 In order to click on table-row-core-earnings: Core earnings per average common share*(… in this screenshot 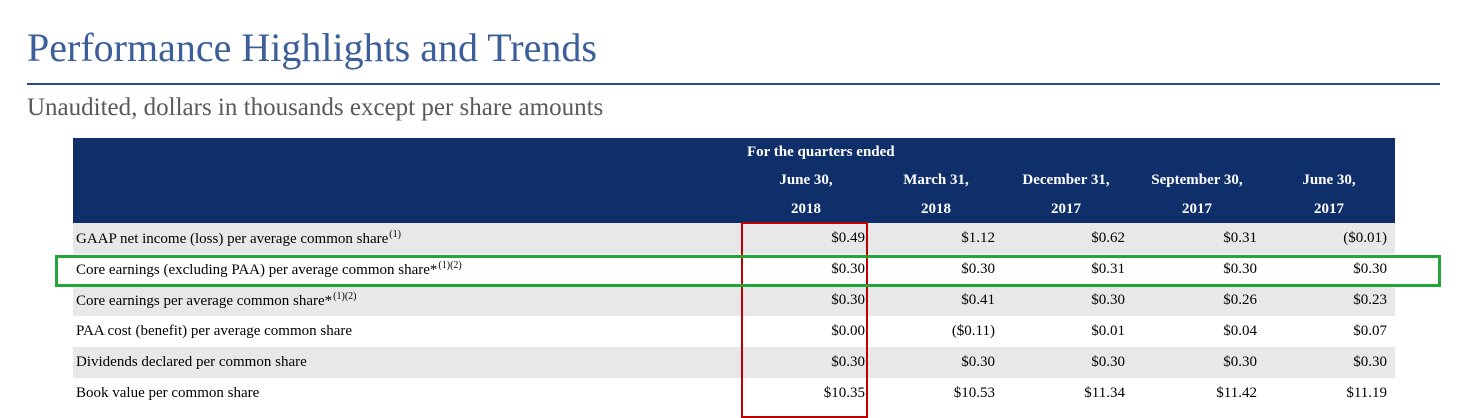, I will do `click(734, 300)`.